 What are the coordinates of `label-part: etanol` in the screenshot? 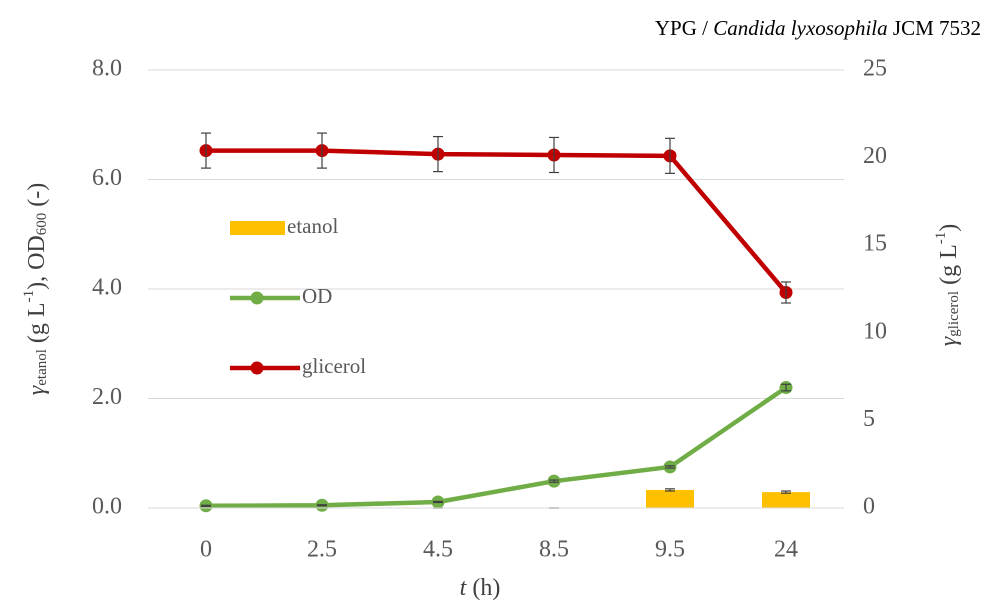 It's located at (42, 367).